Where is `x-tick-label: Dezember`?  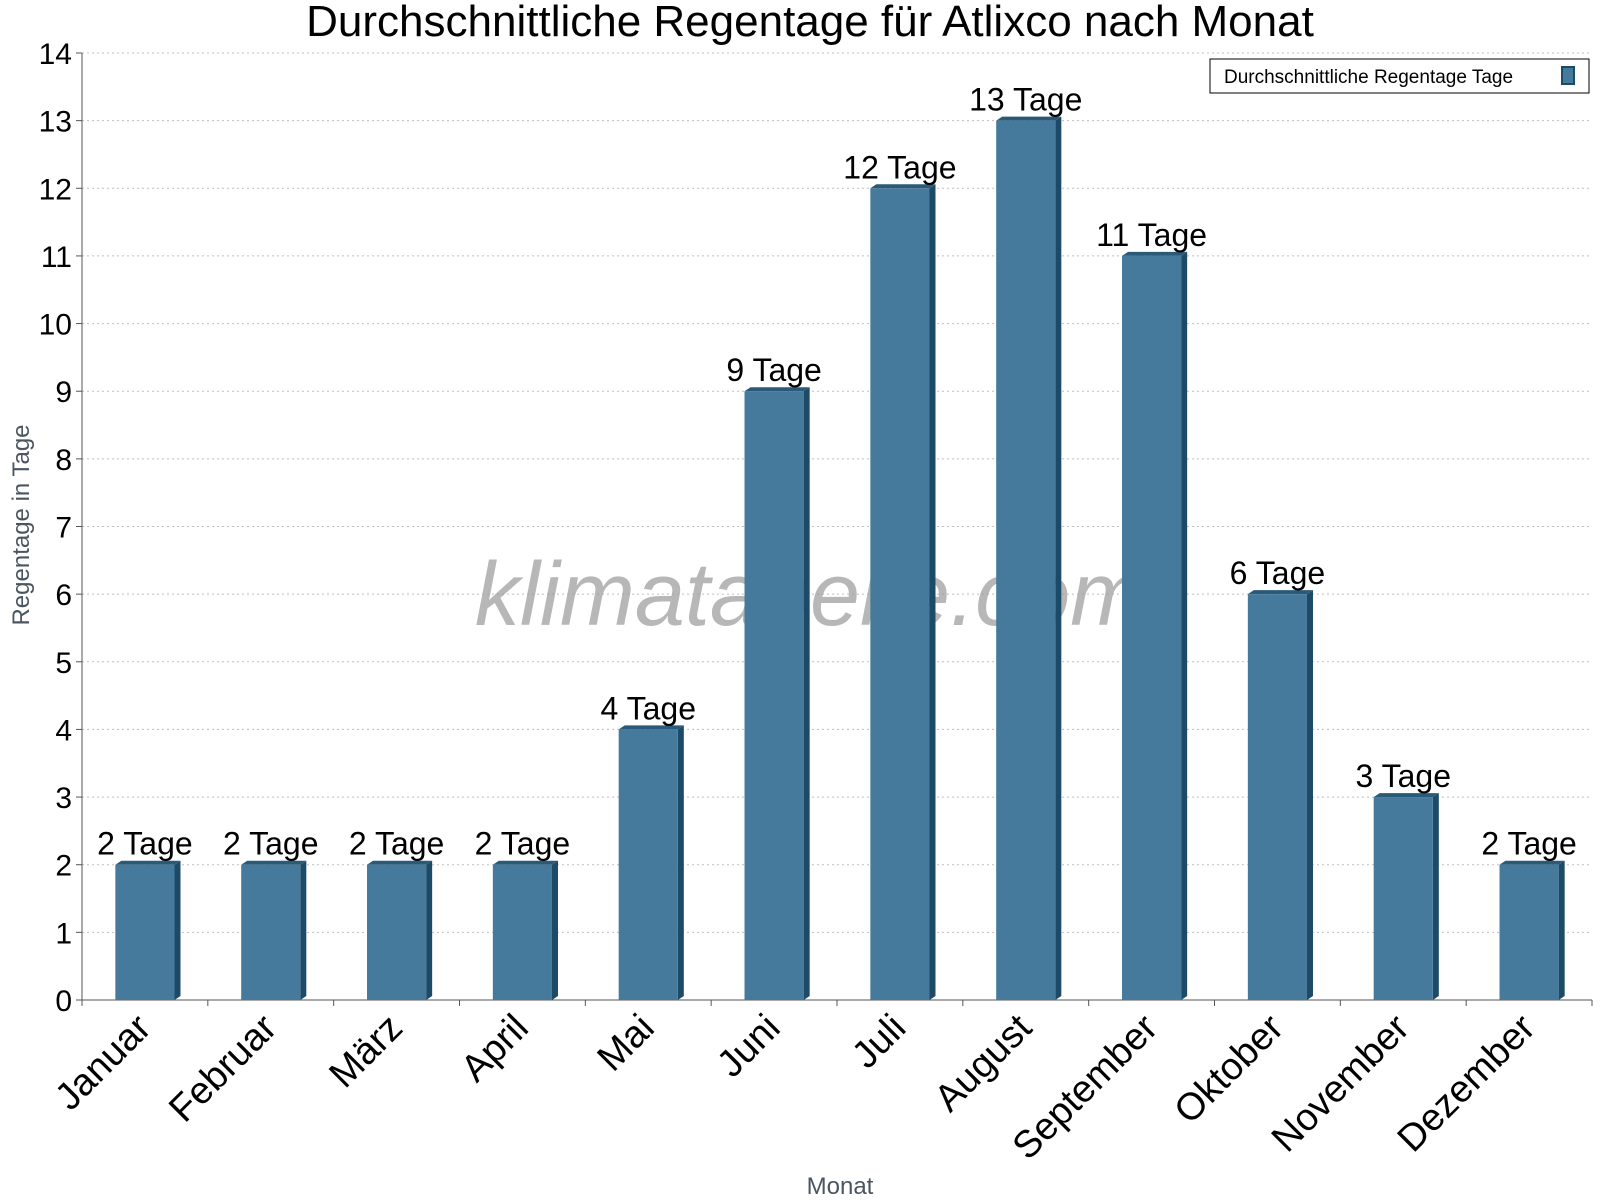 x-tick-label: Dezember is located at coordinates (1467, 1083).